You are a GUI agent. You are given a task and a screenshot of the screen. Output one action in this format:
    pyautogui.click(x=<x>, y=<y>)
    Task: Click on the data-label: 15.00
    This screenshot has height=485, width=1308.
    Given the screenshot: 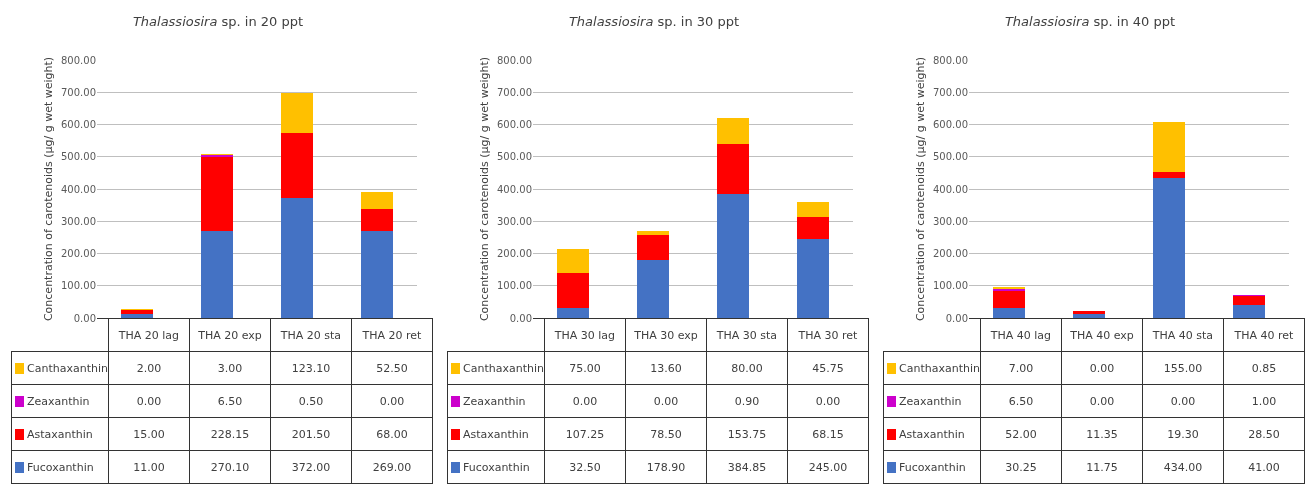 What is the action you would take?
    pyautogui.click(x=149, y=434)
    